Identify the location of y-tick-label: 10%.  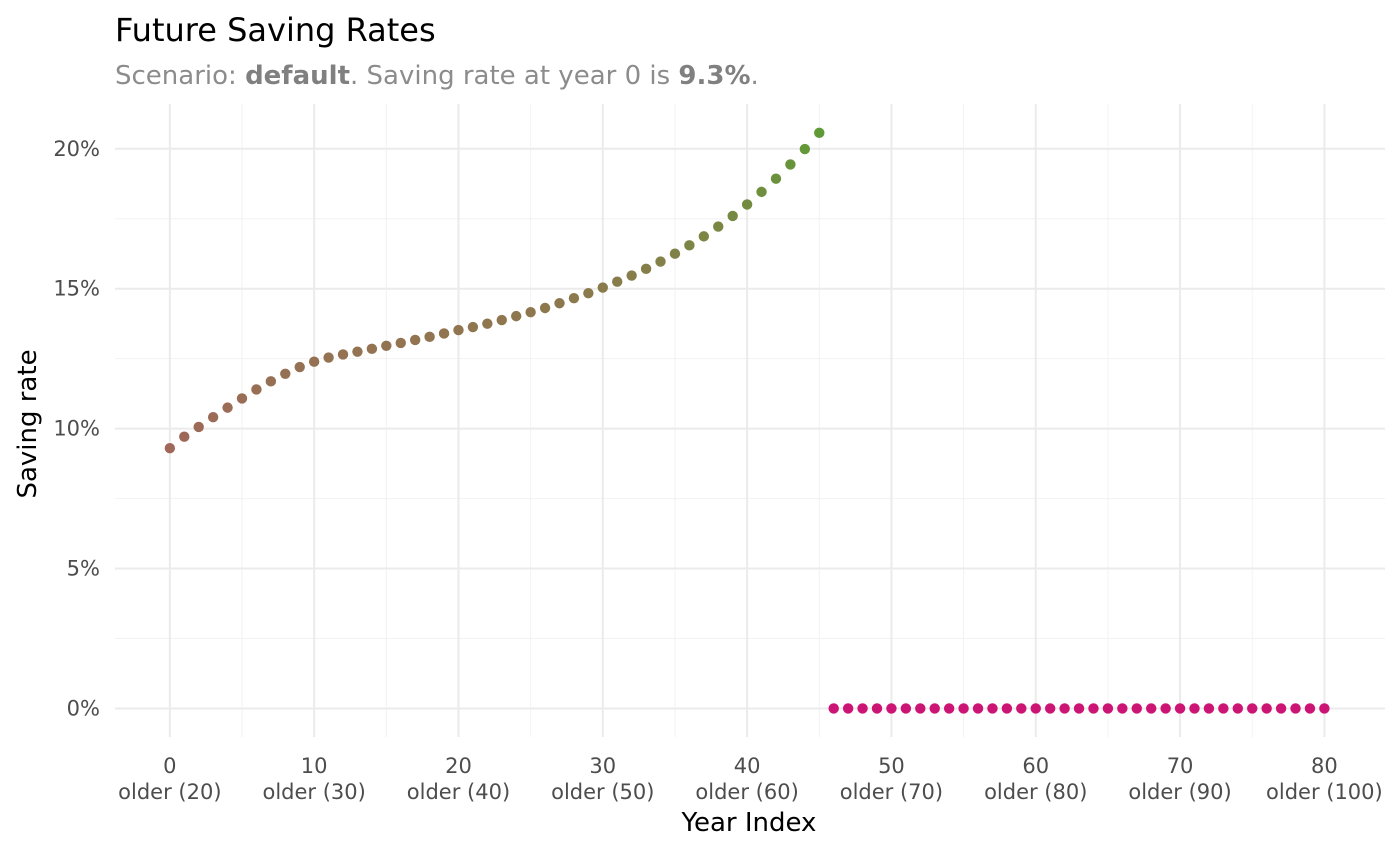
(76, 429).